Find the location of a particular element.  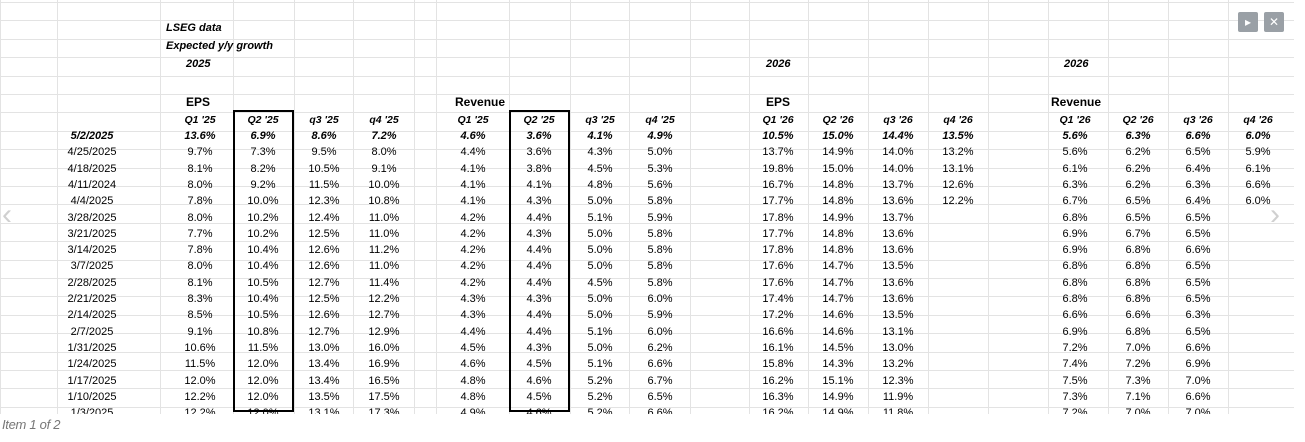

row-date-cell: 4/18/2025 is located at coordinates (92, 169).